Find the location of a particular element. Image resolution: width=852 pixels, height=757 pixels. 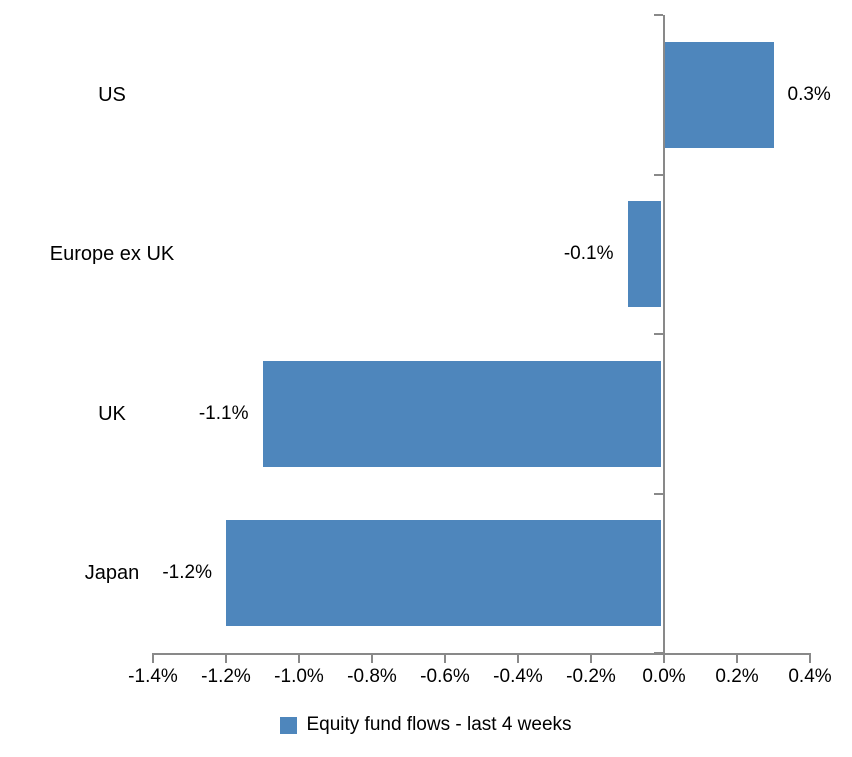

bar-uk is located at coordinates (461, 413).